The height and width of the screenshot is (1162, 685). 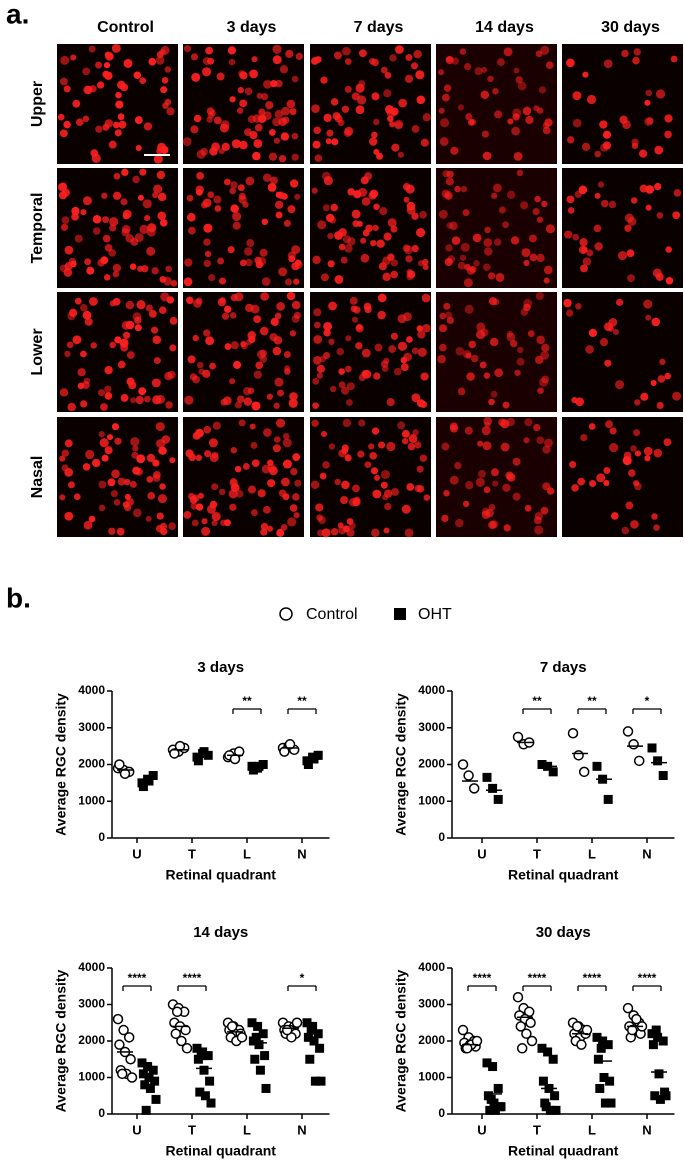 What do you see at coordinates (435, 614) in the screenshot?
I see `legend-label: OHT` at bounding box center [435, 614].